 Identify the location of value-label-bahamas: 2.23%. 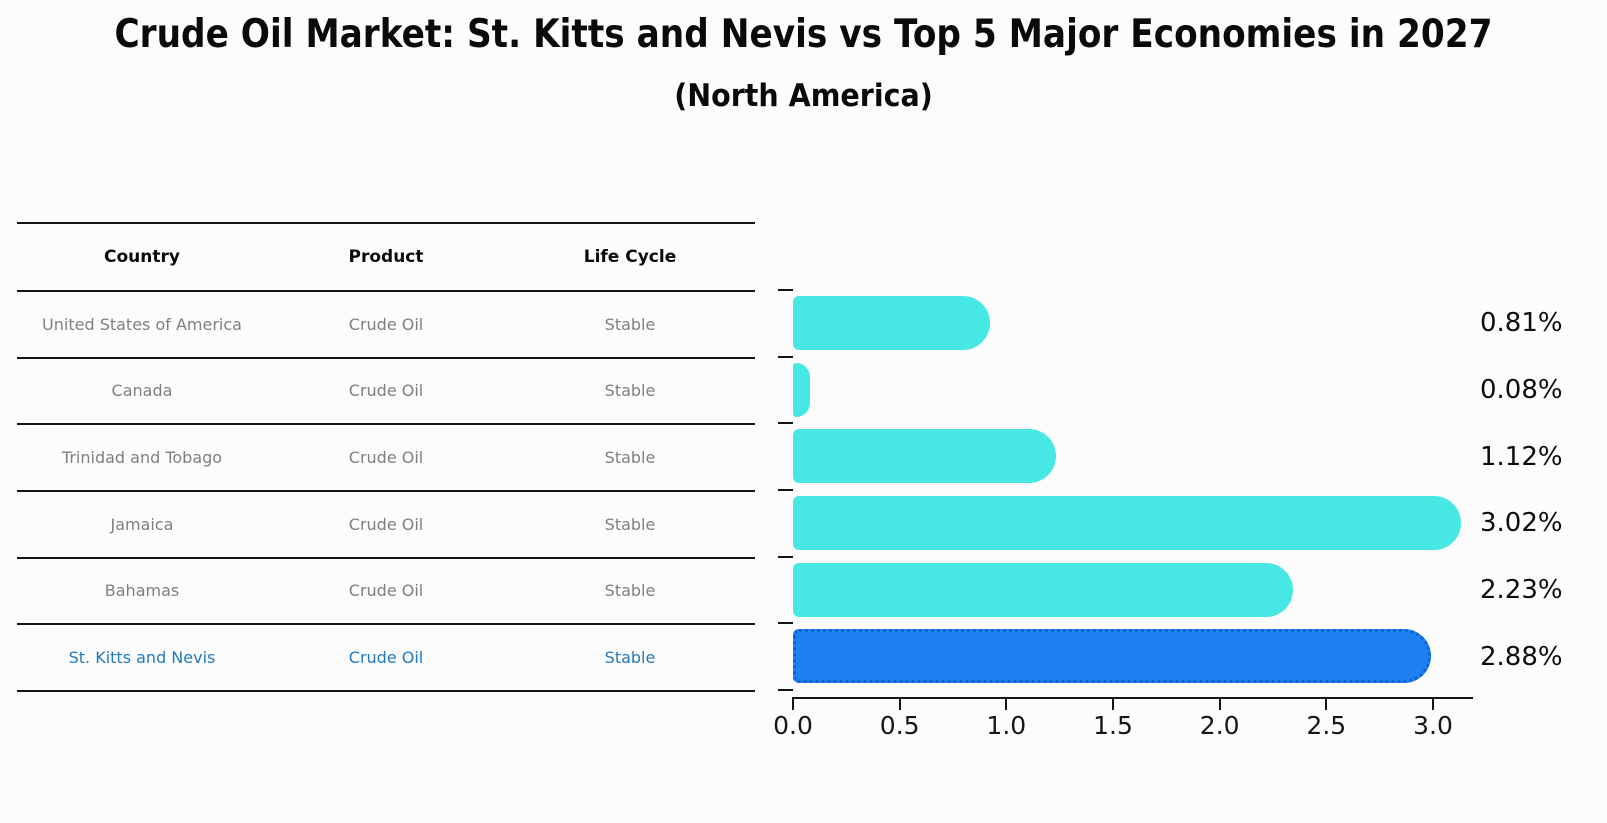
(1521, 590).